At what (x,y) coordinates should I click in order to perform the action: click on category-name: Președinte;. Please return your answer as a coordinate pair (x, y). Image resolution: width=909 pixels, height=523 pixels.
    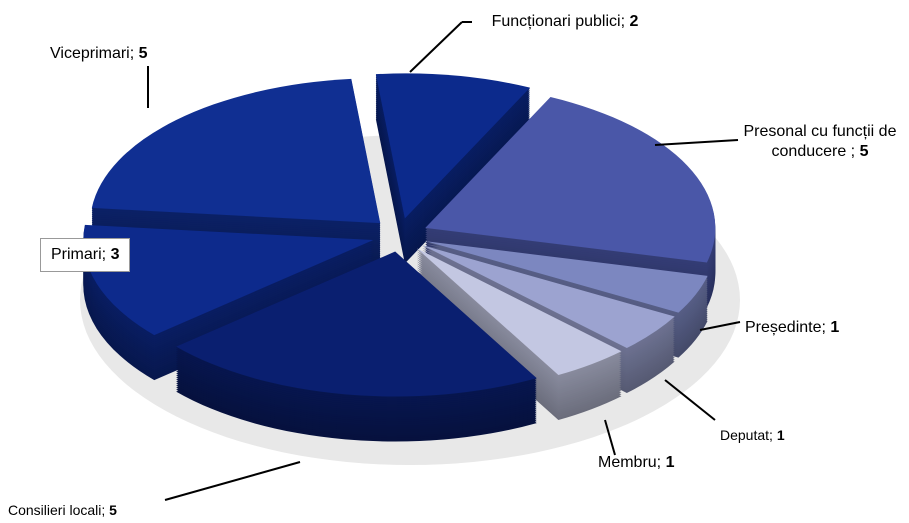
    Looking at the image, I should click on (785, 327).